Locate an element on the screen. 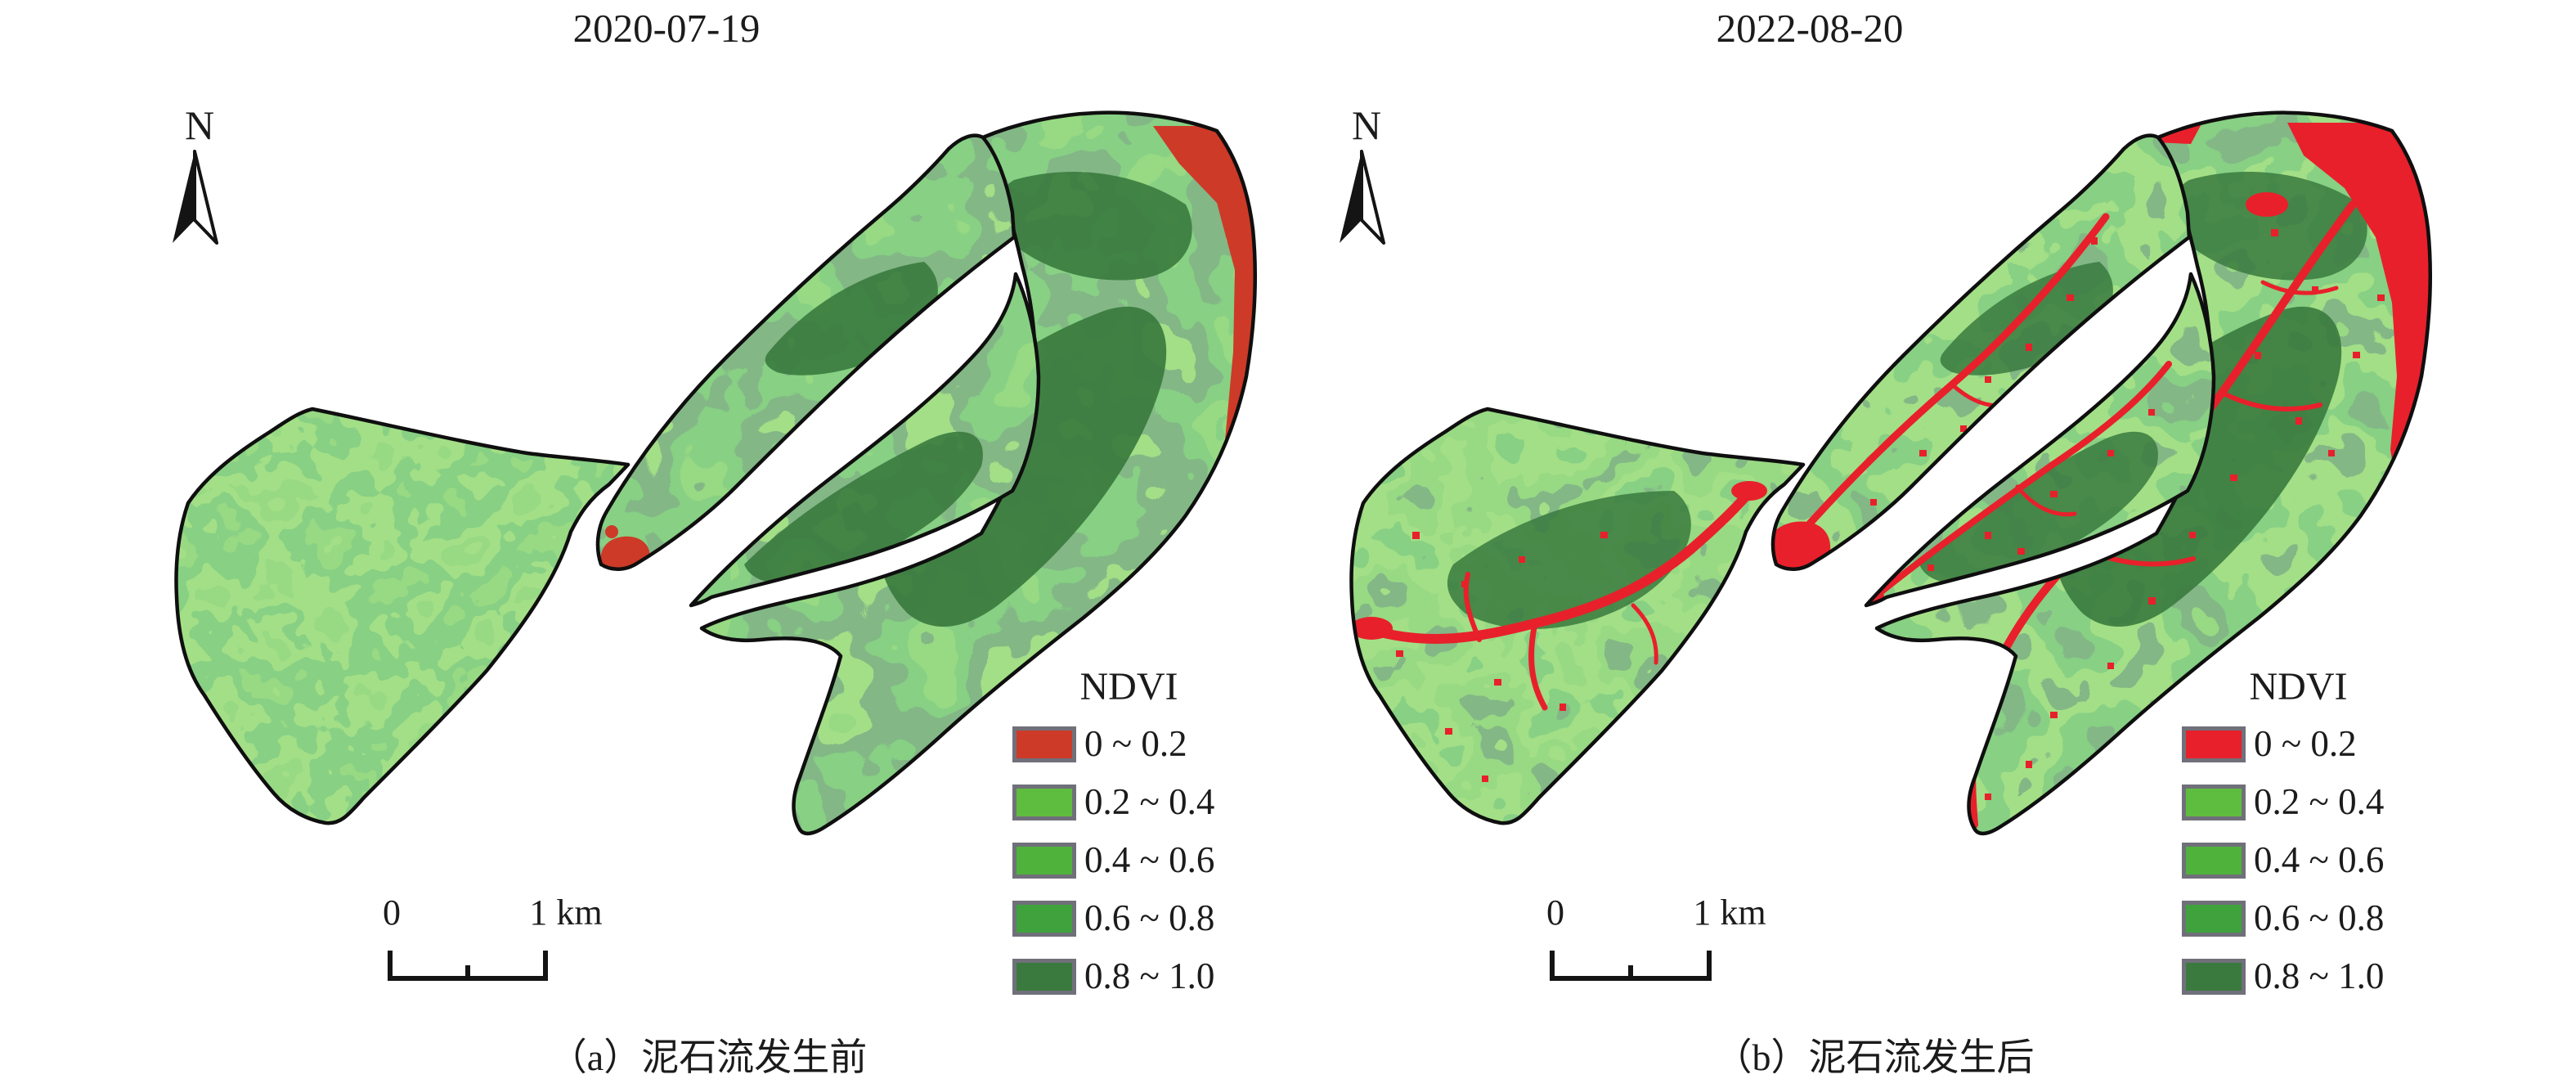 This screenshot has width=2576, height=1088. bare-soil-strip-a is located at coordinates (1204, 284).